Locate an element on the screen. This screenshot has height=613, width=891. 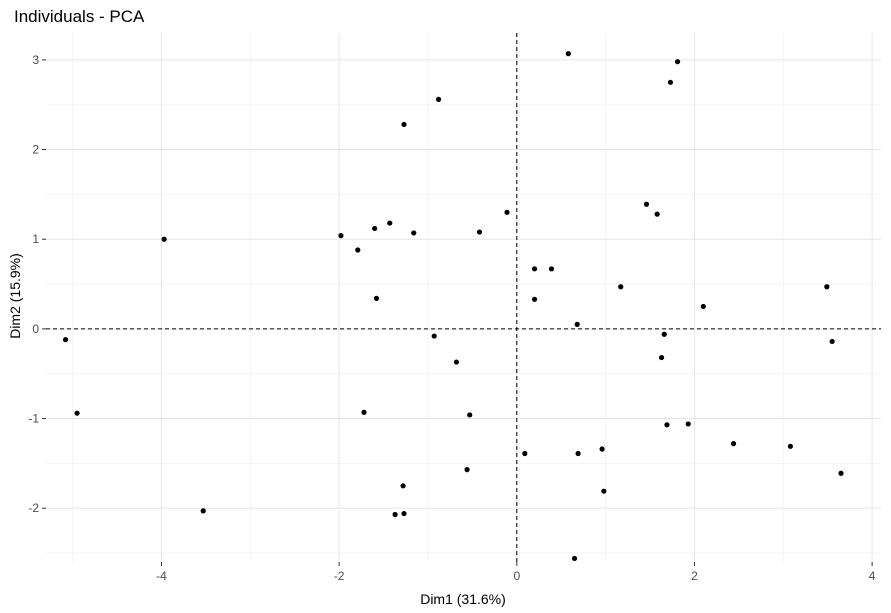
x-tick-label: -4 is located at coordinates (161, 576).